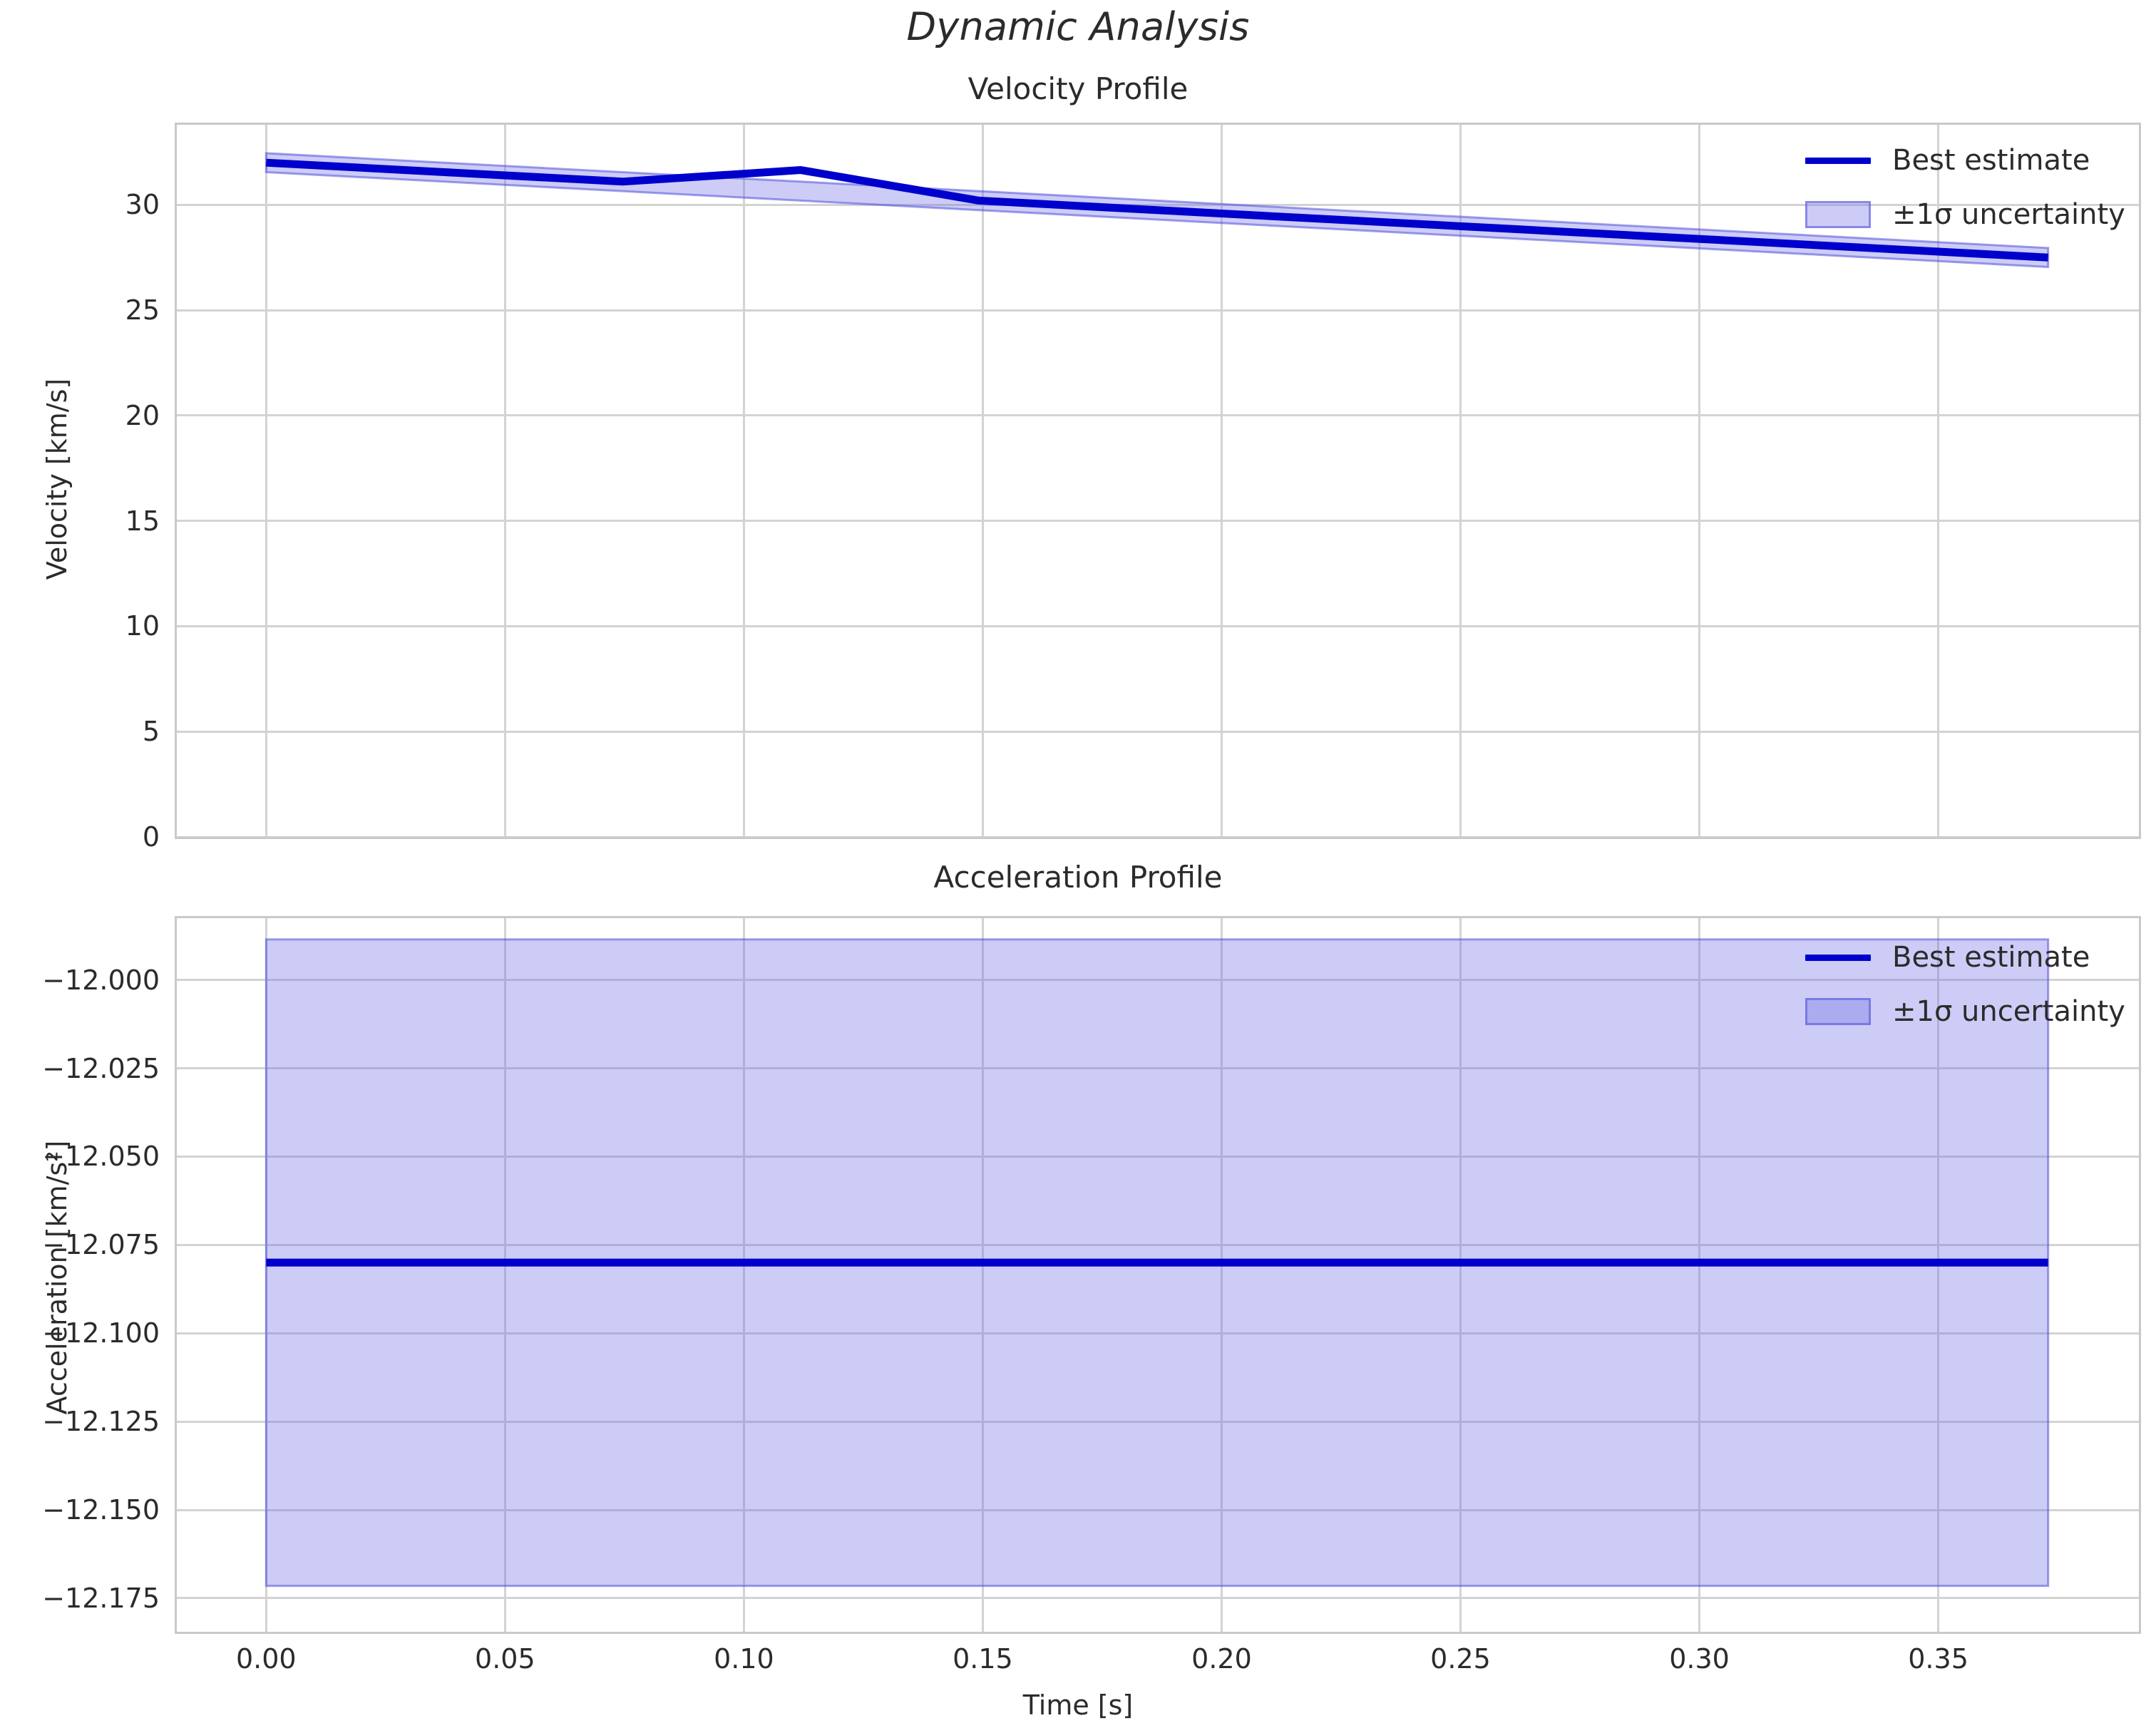 The height and width of the screenshot is (1728, 2156). What do you see at coordinates (1078, 26) in the screenshot?
I see `figure-suptitle: Dynamic Analysis` at bounding box center [1078, 26].